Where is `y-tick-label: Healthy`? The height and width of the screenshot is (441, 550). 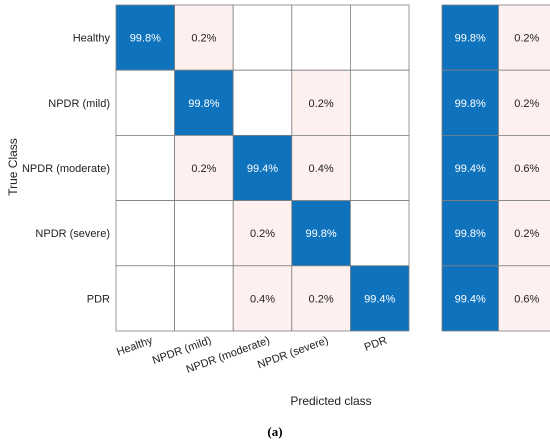
y-tick-label: Healthy is located at coordinates (92, 39).